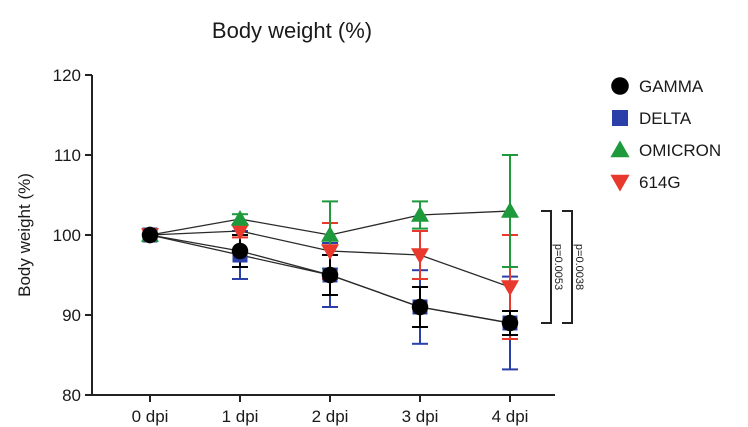  I want to click on y-tick-label-110: 110, so click(67, 155).